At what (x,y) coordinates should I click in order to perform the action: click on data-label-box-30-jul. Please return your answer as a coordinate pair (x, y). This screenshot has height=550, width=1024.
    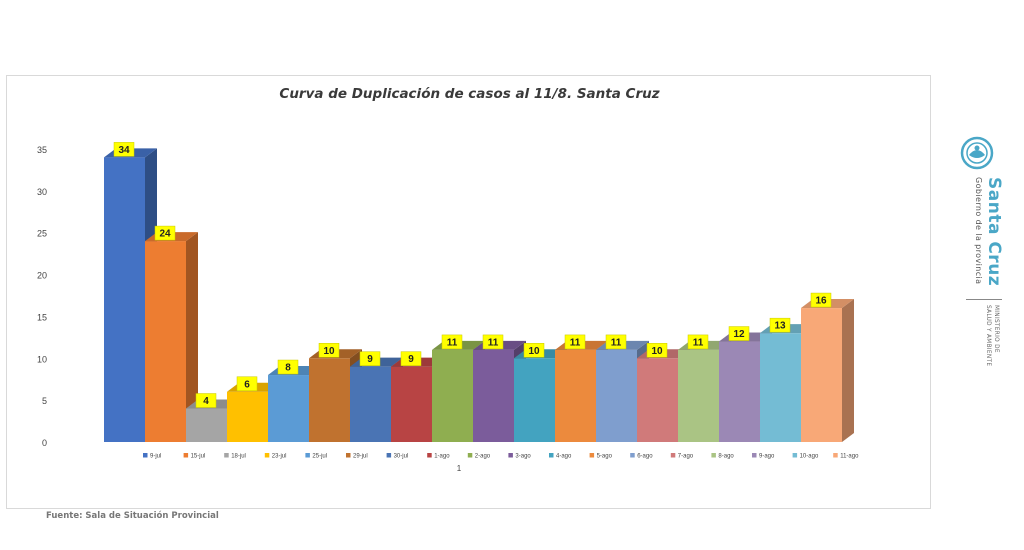
    Looking at the image, I should click on (370, 358).